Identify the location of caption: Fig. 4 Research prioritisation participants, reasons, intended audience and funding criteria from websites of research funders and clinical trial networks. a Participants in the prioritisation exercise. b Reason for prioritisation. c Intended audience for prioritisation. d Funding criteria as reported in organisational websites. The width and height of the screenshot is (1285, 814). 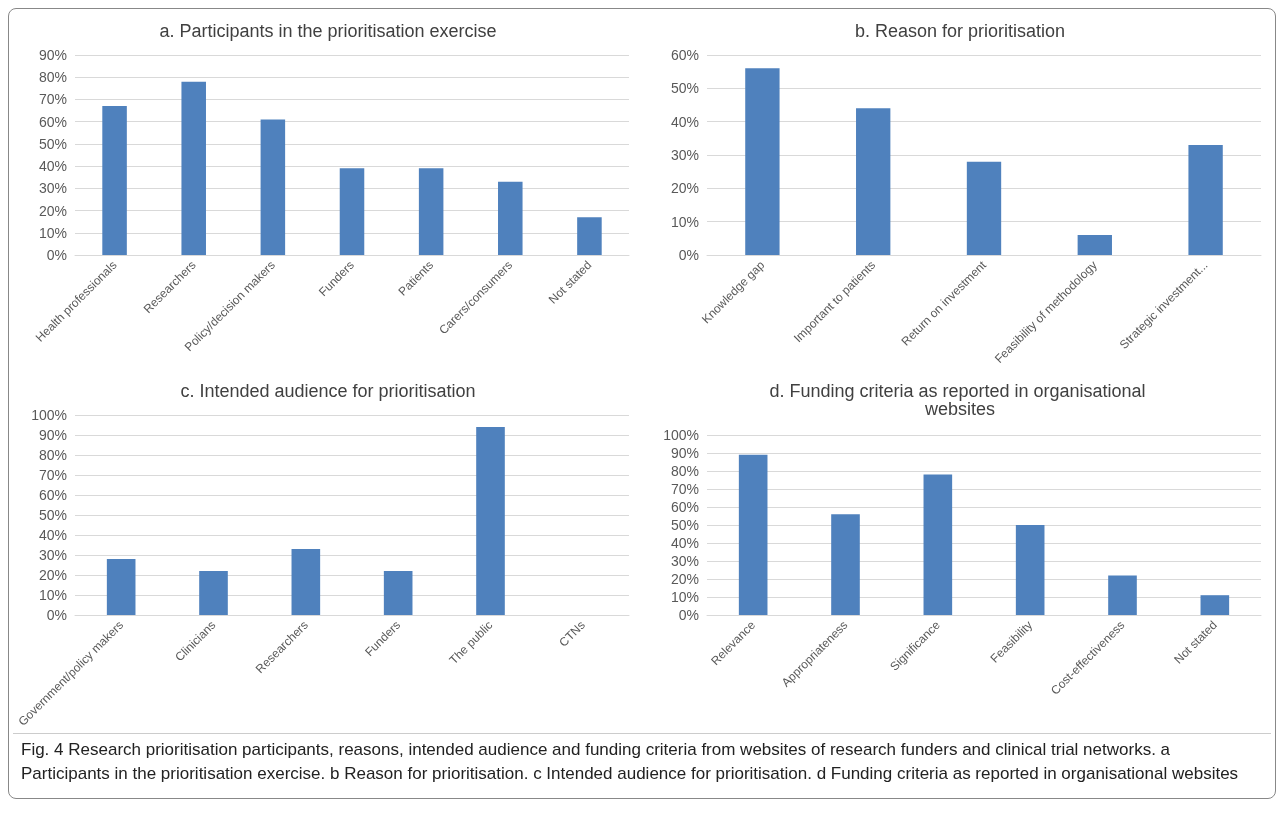
(642, 761).